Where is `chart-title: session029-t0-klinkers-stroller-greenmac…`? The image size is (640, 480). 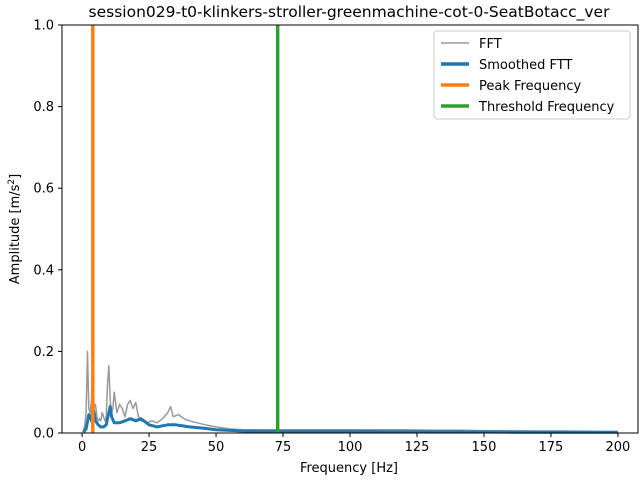 chart-title: session029-t0-klinkers-stroller-greenmac… is located at coordinates (350, 12).